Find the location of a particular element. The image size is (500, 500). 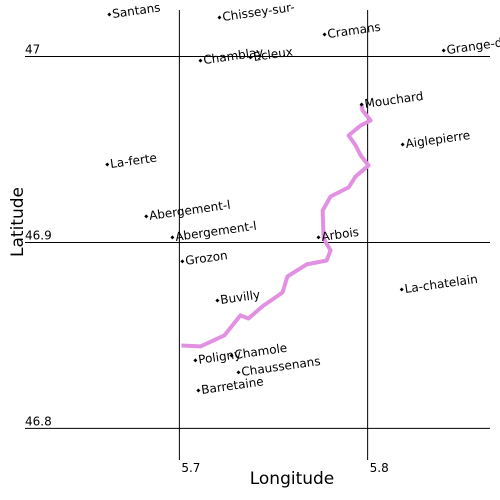

place-label: Grozon is located at coordinates (206, 258).